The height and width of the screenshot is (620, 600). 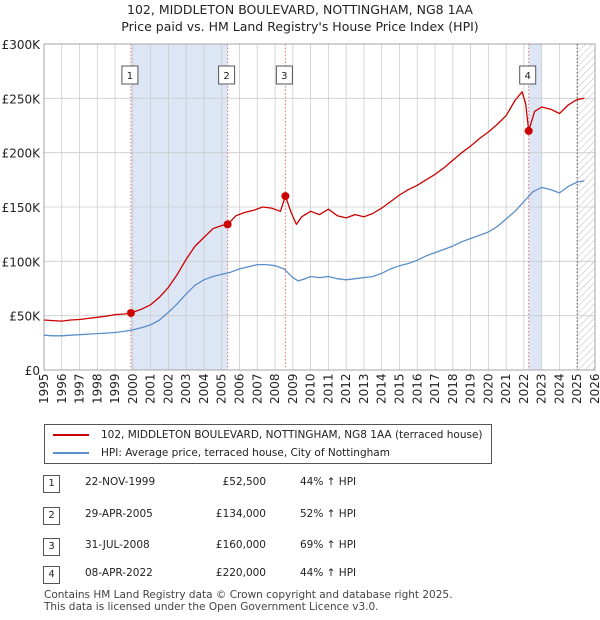 I want to click on x-tick-label: 2022, so click(x=524, y=388).